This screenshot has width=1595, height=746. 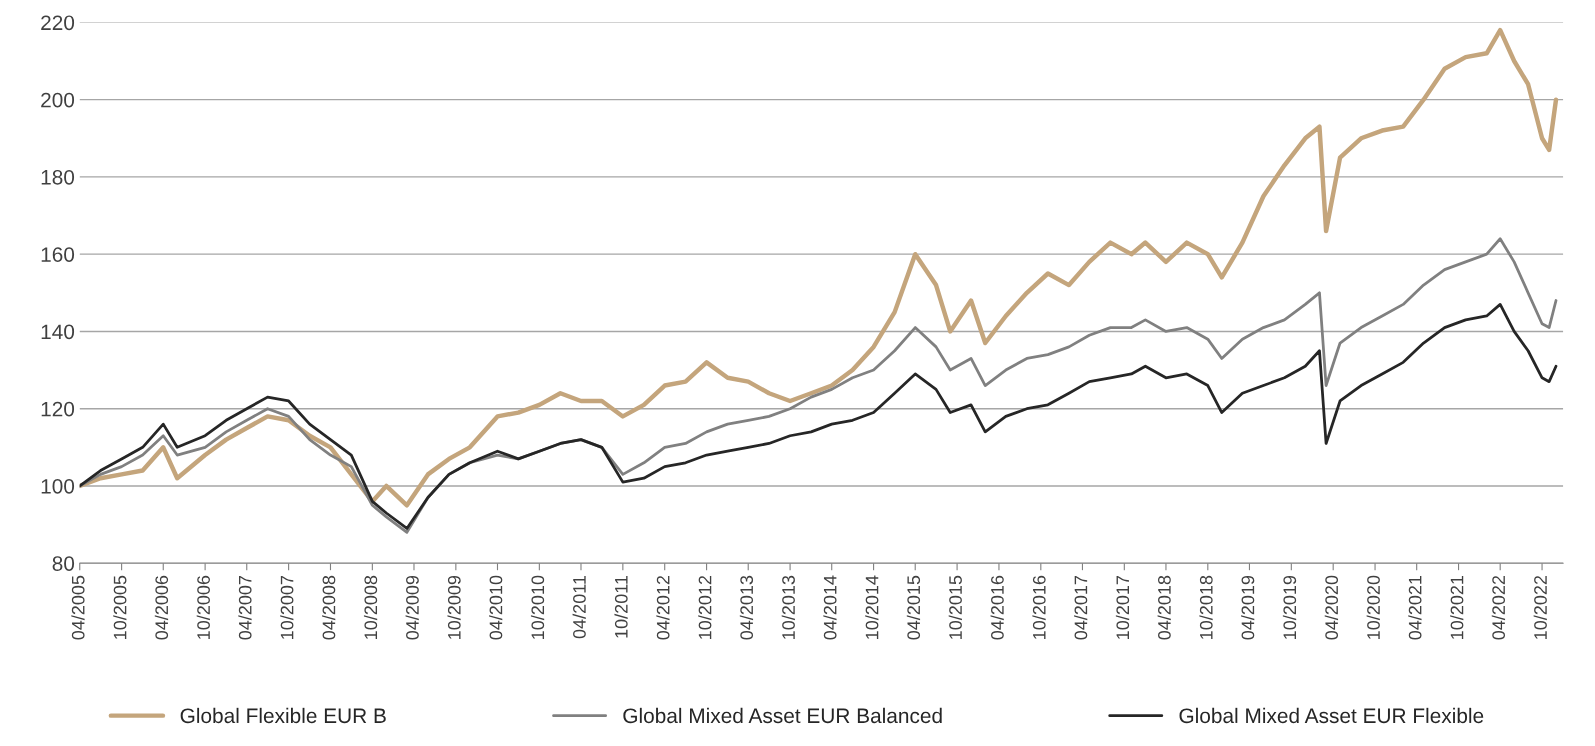 I want to click on legend-label: Global Mixed Asset EUR Balanced, so click(x=782, y=715).